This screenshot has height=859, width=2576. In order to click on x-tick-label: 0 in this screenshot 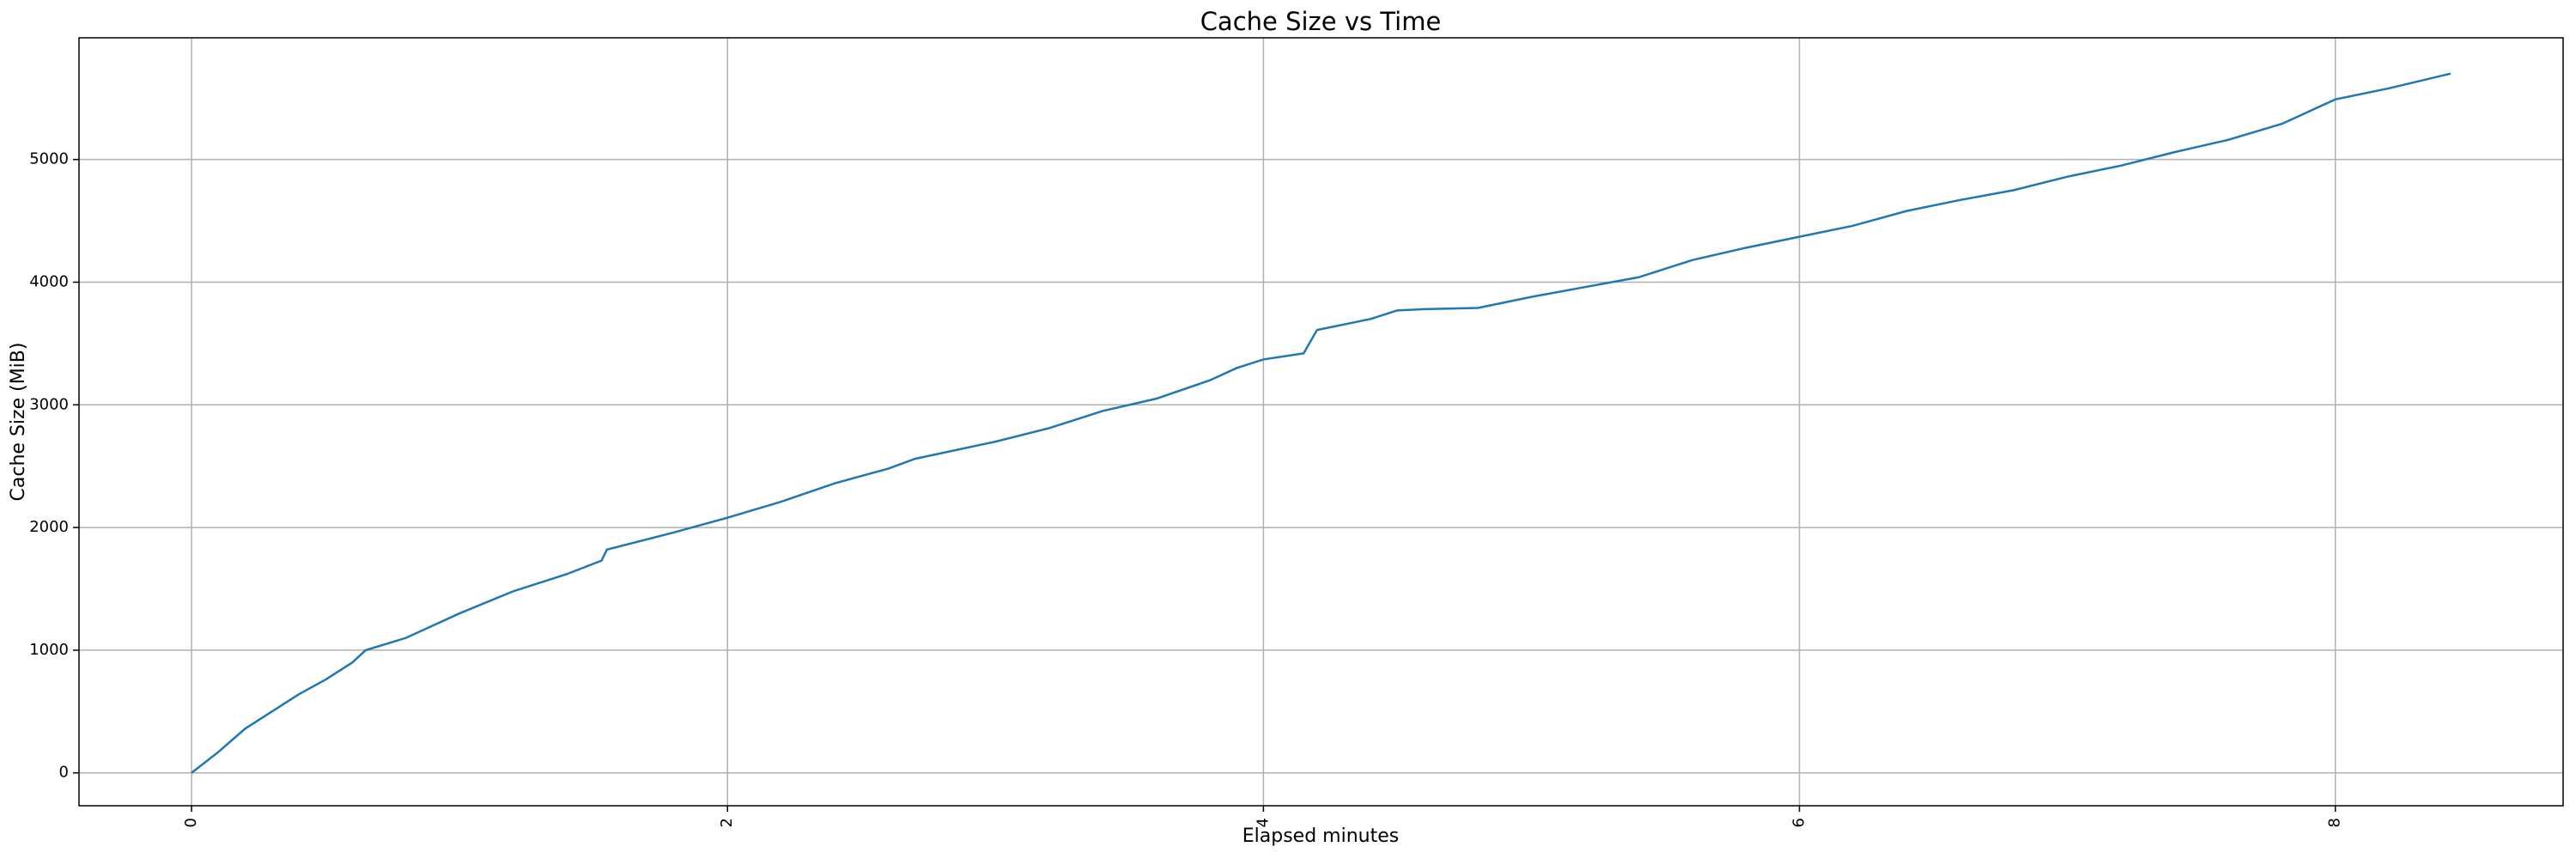, I will do `click(191, 822)`.